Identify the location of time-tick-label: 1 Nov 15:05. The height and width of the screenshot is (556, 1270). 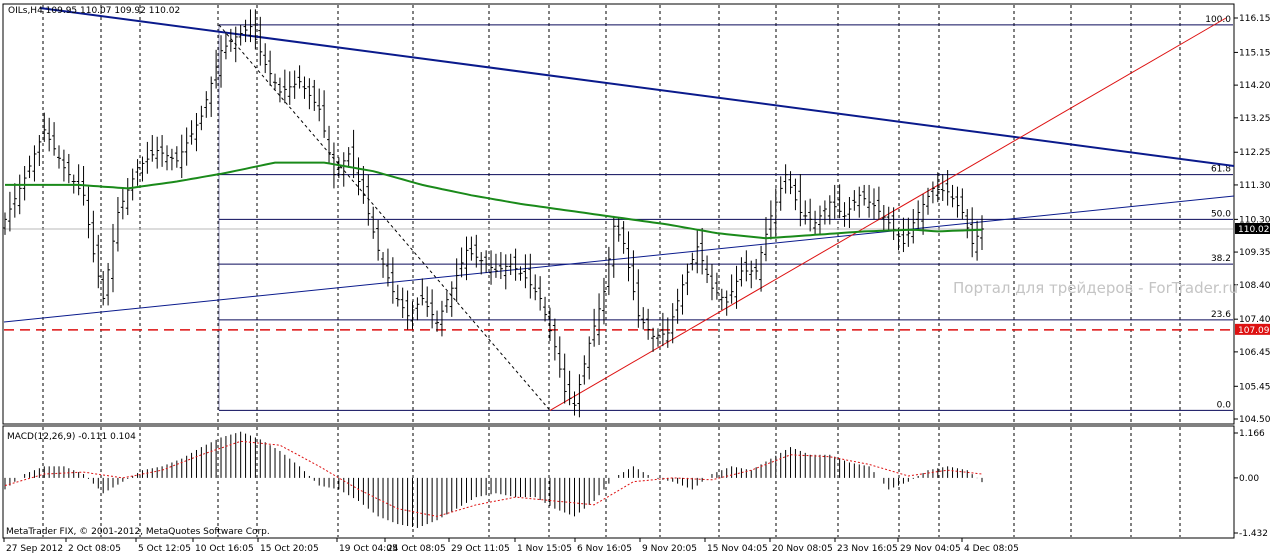
(544, 549).